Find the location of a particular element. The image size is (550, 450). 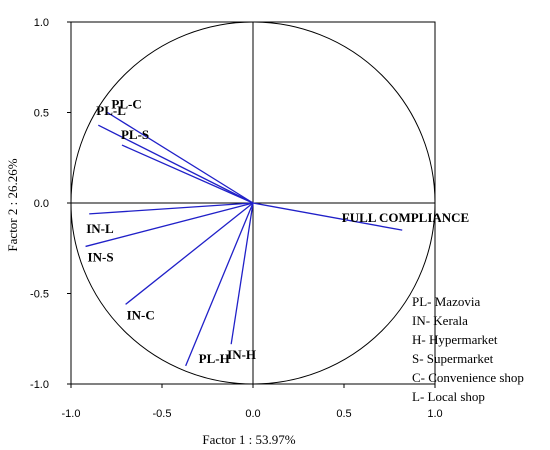

y-tick-label: 0.5 is located at coordinates (41, 114).